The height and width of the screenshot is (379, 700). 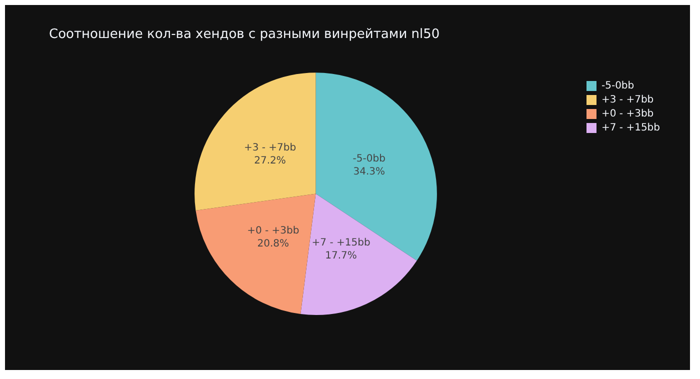 What do you see at coordinates (273, 231) in the screenshot?
I see `slice-label: +0 - +3bb` at bounding box center [273, 231].